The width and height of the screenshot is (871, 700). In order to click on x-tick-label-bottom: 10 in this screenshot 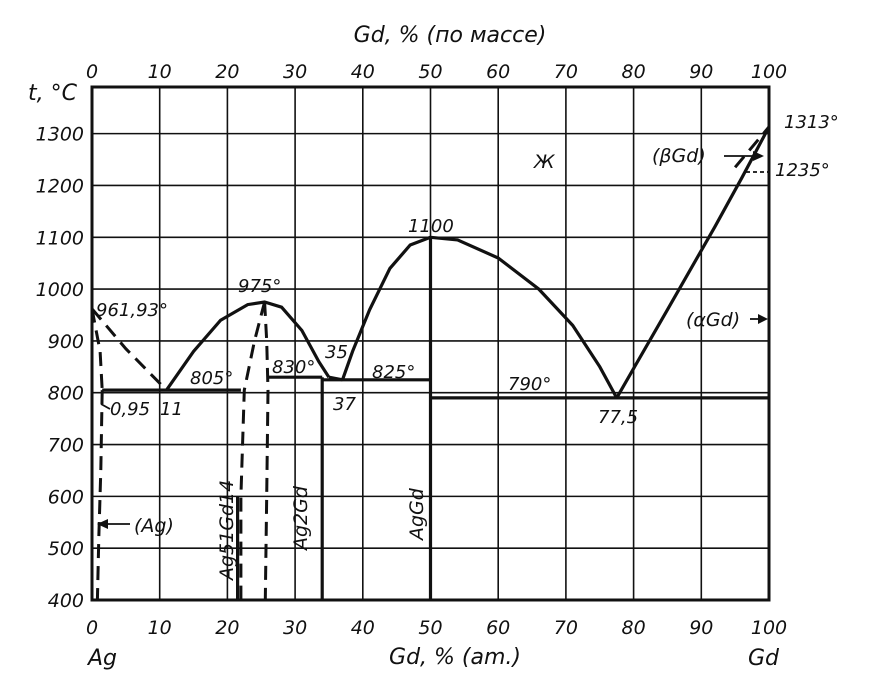, I will do `click(160, 628)`.